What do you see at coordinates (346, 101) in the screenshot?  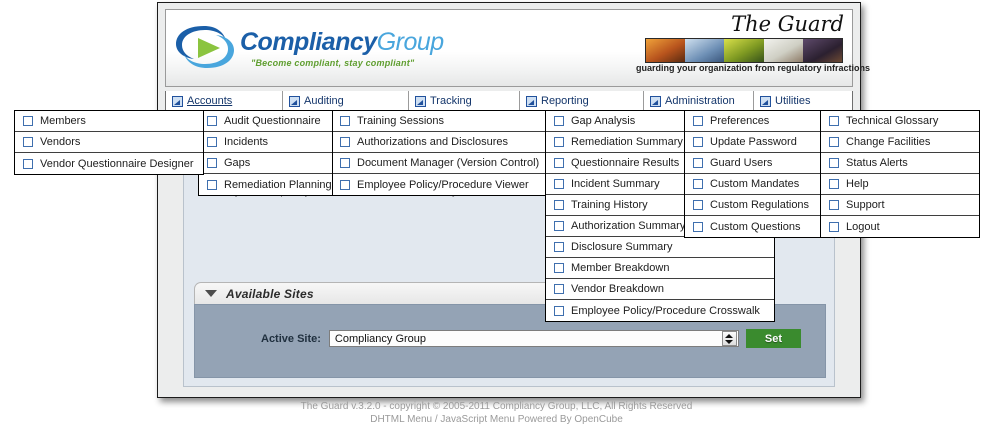 I see `menu-tab-auditing: Auditing` at bounding box center [346, 101].